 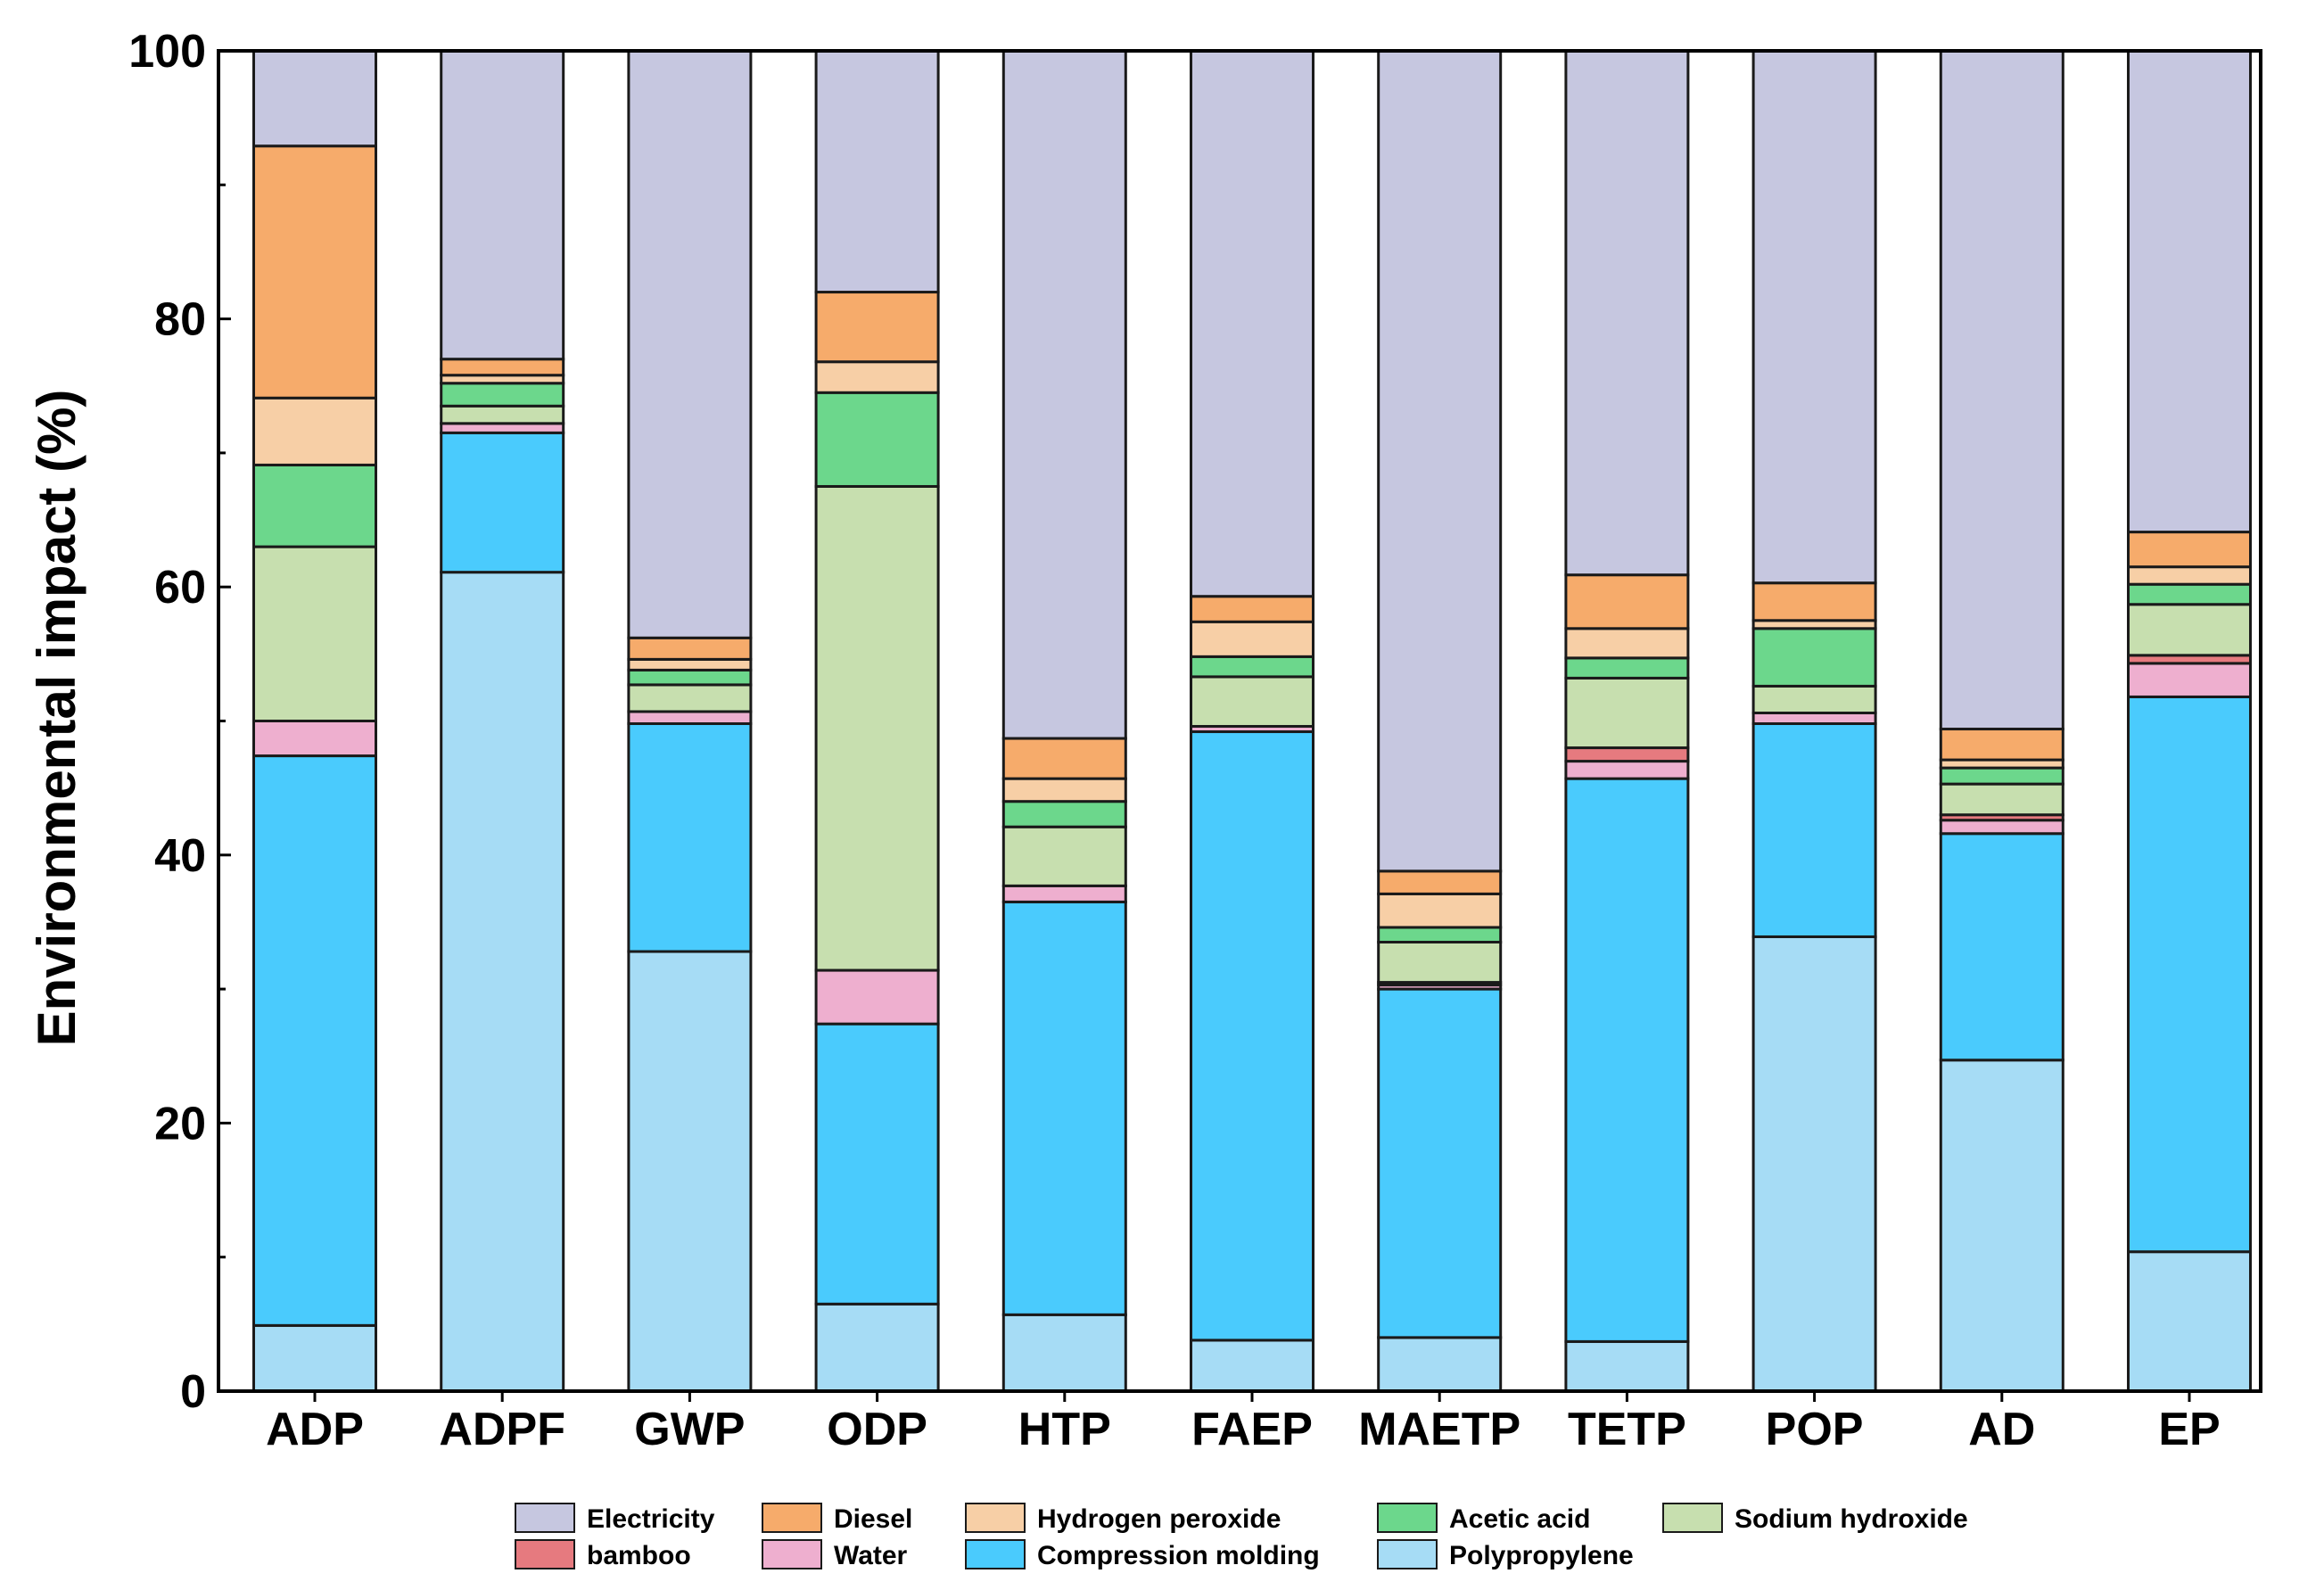 I want to click on legend-swatch-electricity, so click(x=545, y=1518).